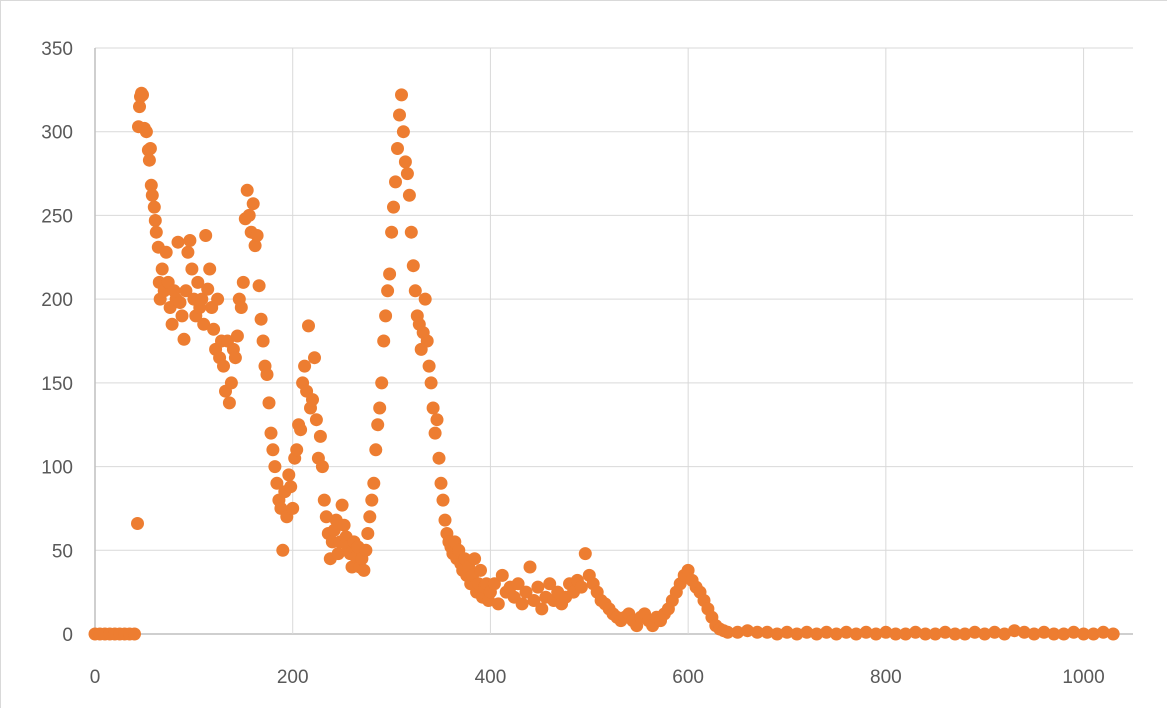 The height and width of the screenshot is (709, 1167). What do you see at coordinates (597, 677) in the screenshot?
I see `x-tick-labels: 0 200 400 600 800 1000` at bounding box center [597, 677].